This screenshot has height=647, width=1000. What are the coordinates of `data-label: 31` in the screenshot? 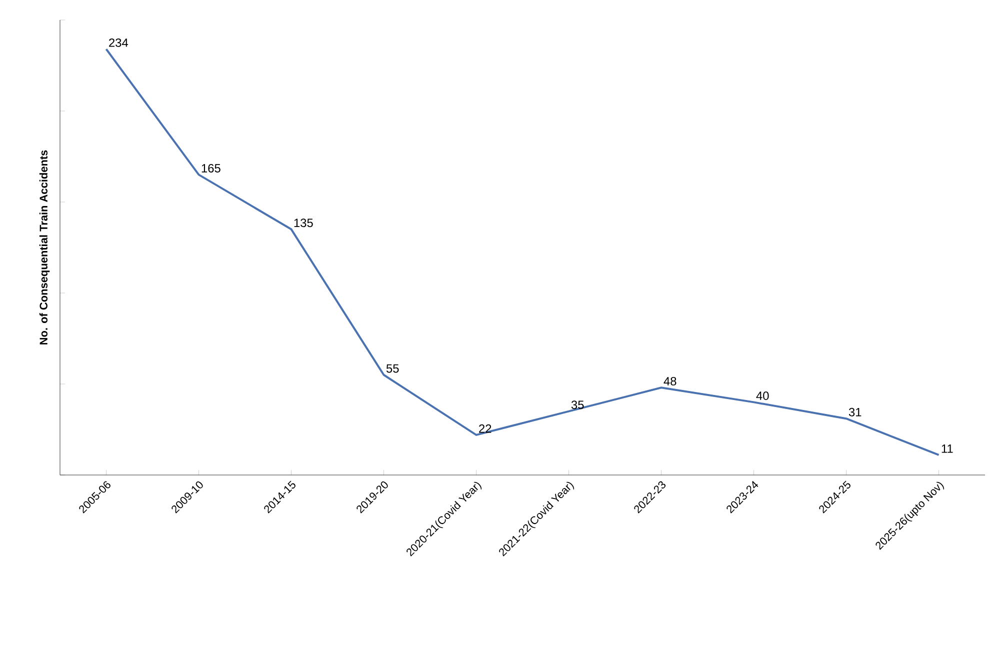 It's located at (855, 412).